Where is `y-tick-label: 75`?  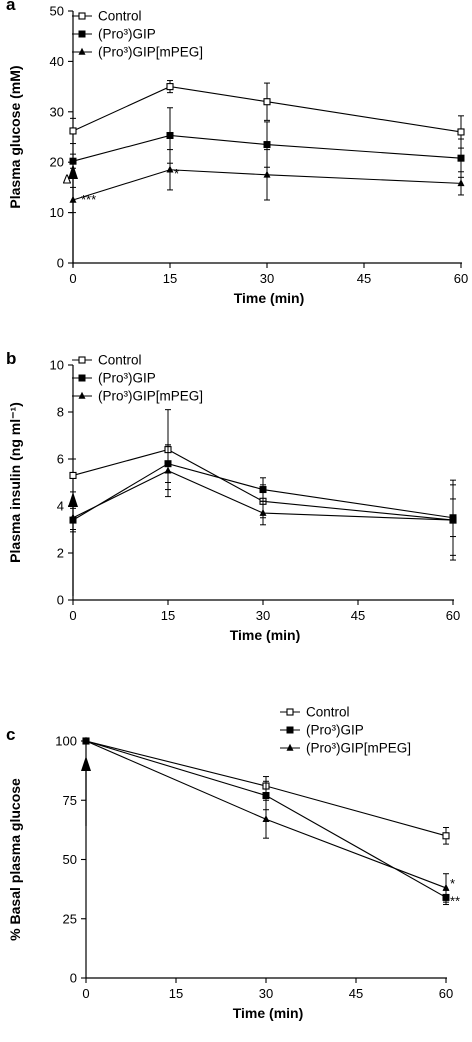
y-tick-label: 75 is located at coordinates (70, 800).